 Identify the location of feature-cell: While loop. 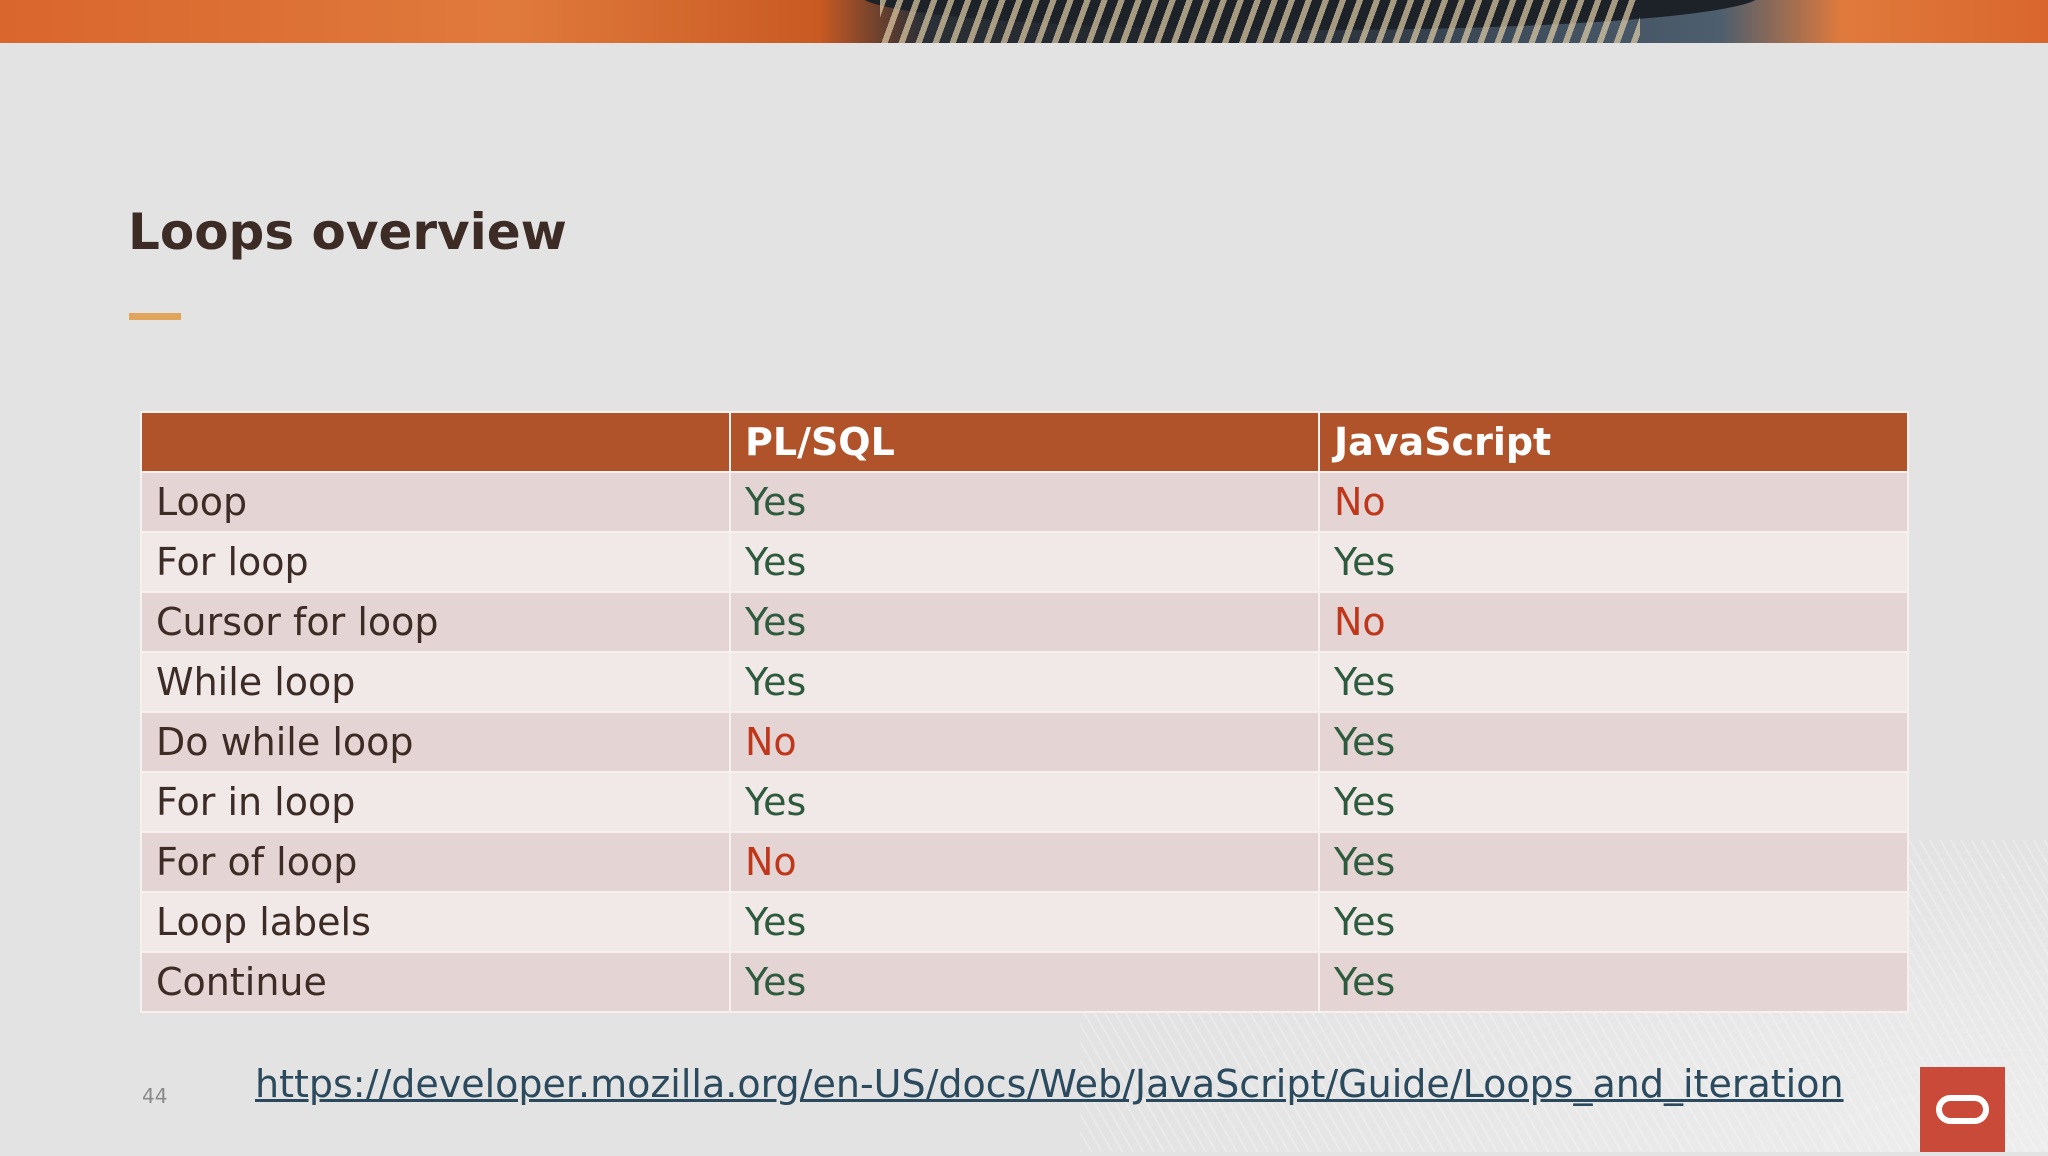
(435, 682).